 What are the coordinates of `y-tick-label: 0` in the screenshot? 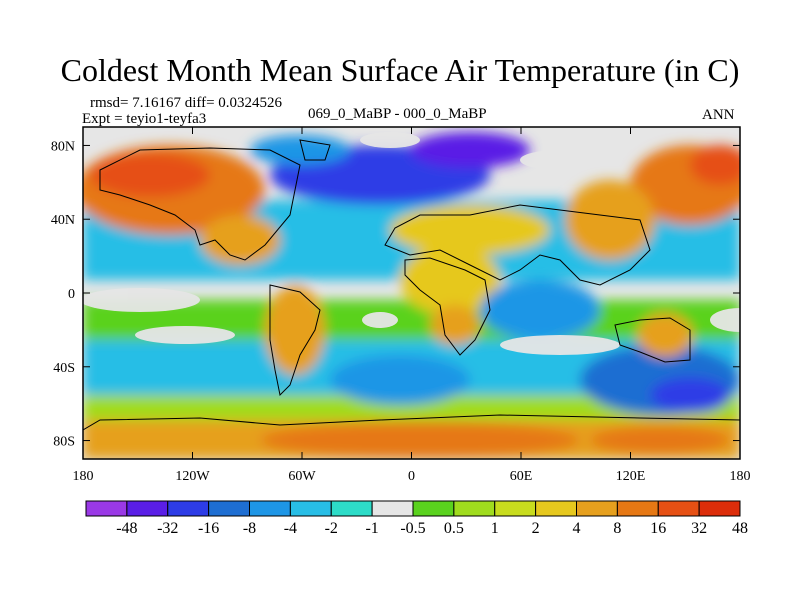 It's located at (71, 294).